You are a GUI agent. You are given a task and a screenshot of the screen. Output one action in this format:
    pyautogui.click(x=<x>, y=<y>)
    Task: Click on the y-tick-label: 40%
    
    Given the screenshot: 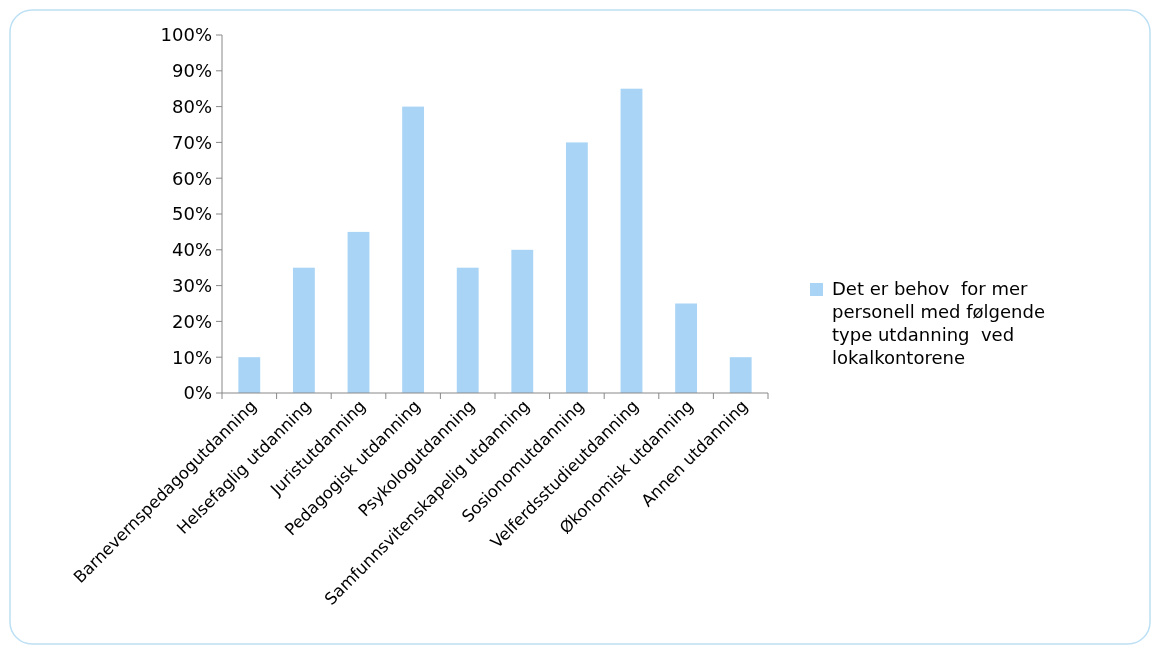 What is the action you would take?
    pyautogui.click(x=191, y=250)
    